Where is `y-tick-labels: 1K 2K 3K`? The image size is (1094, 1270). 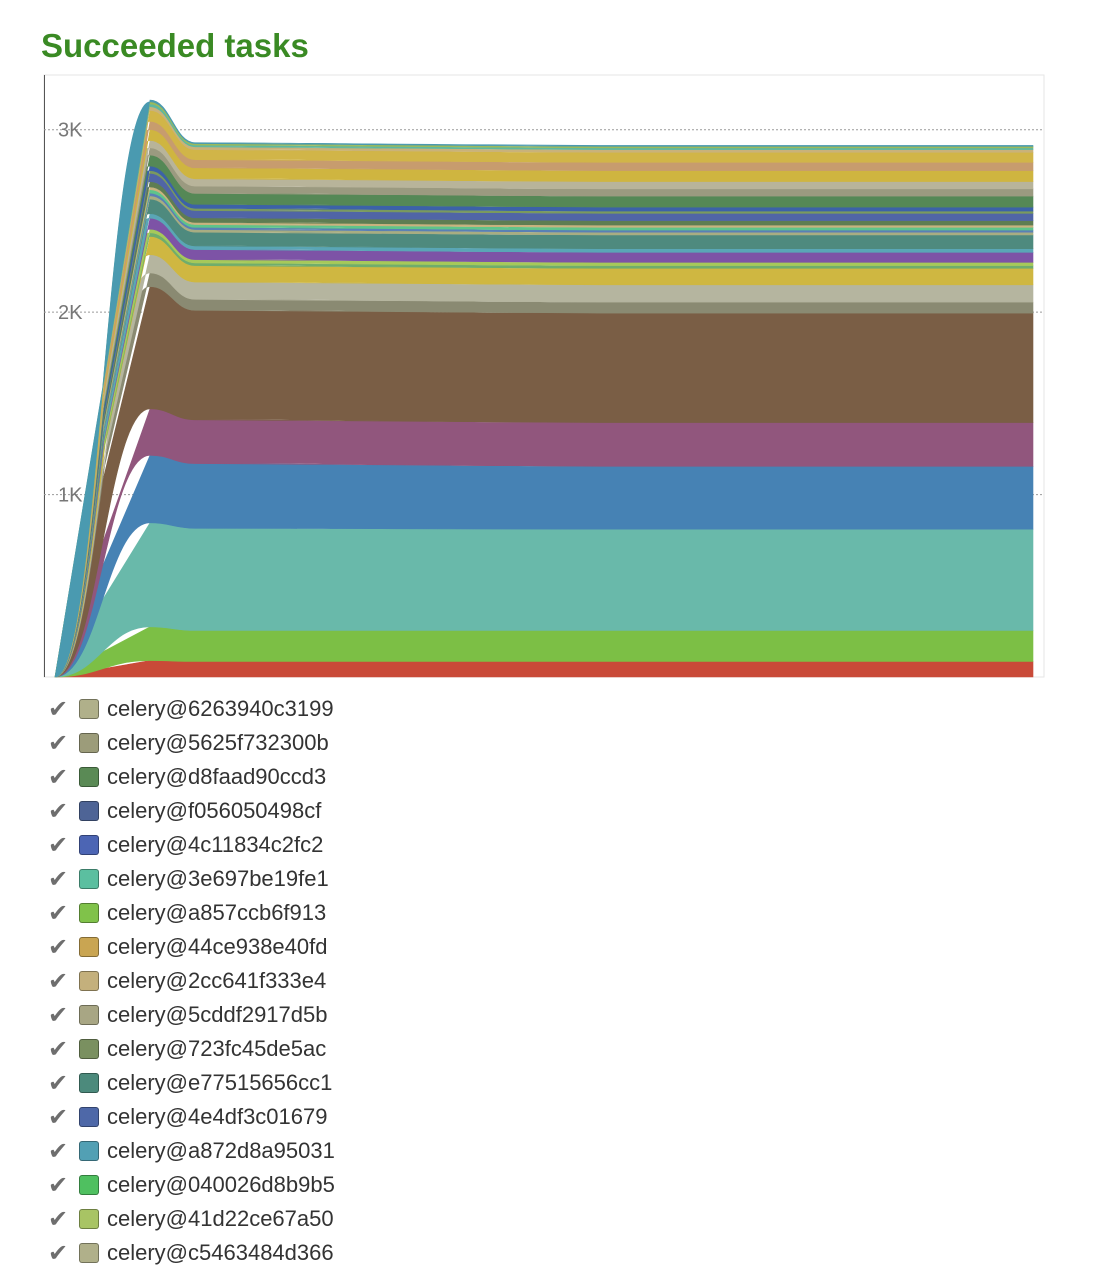 y-tick-labels: 1K 2K 3K is located at coordinates (70, 313).